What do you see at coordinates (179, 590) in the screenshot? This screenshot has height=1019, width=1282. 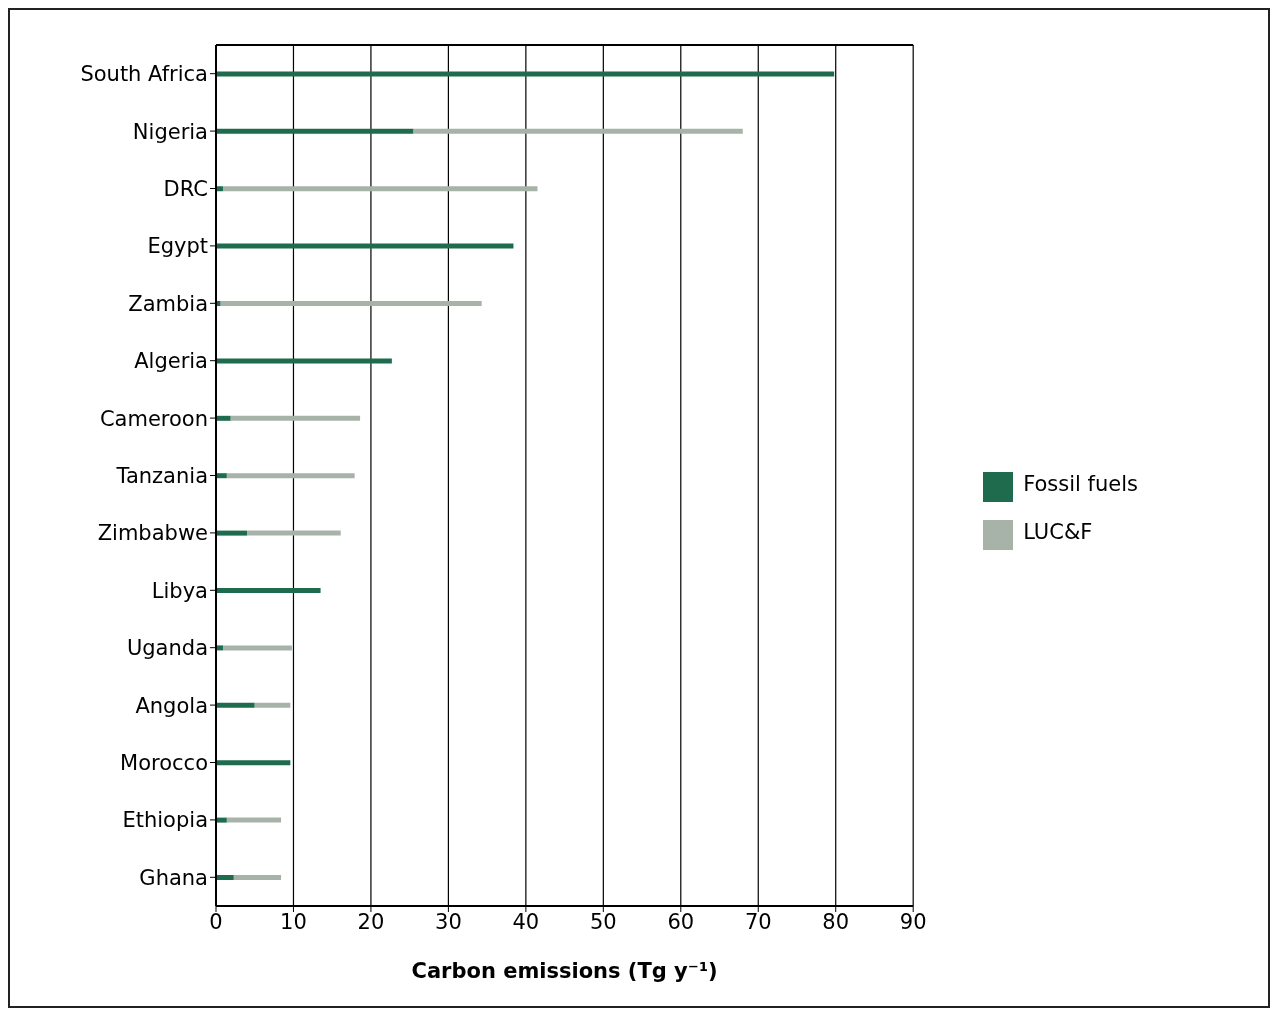 I see `y-tick-label: Libya` at bounding box center [179, 590].